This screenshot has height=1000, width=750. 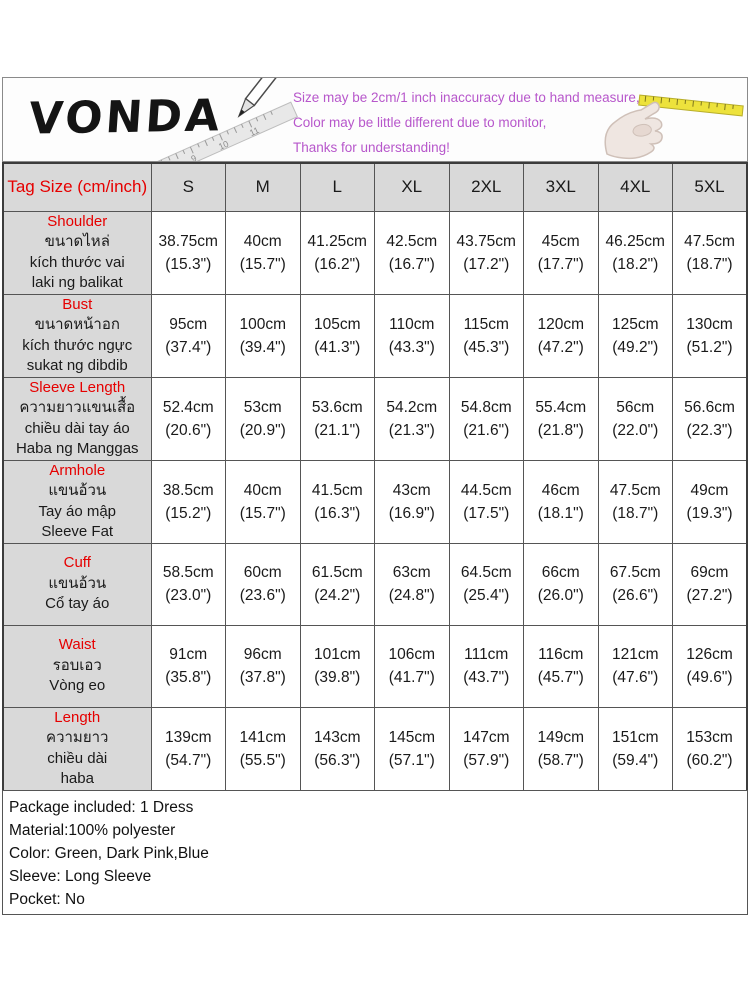 I want to click on measurement-cell: 43cm (16.9"), so click(x=412, y=501).